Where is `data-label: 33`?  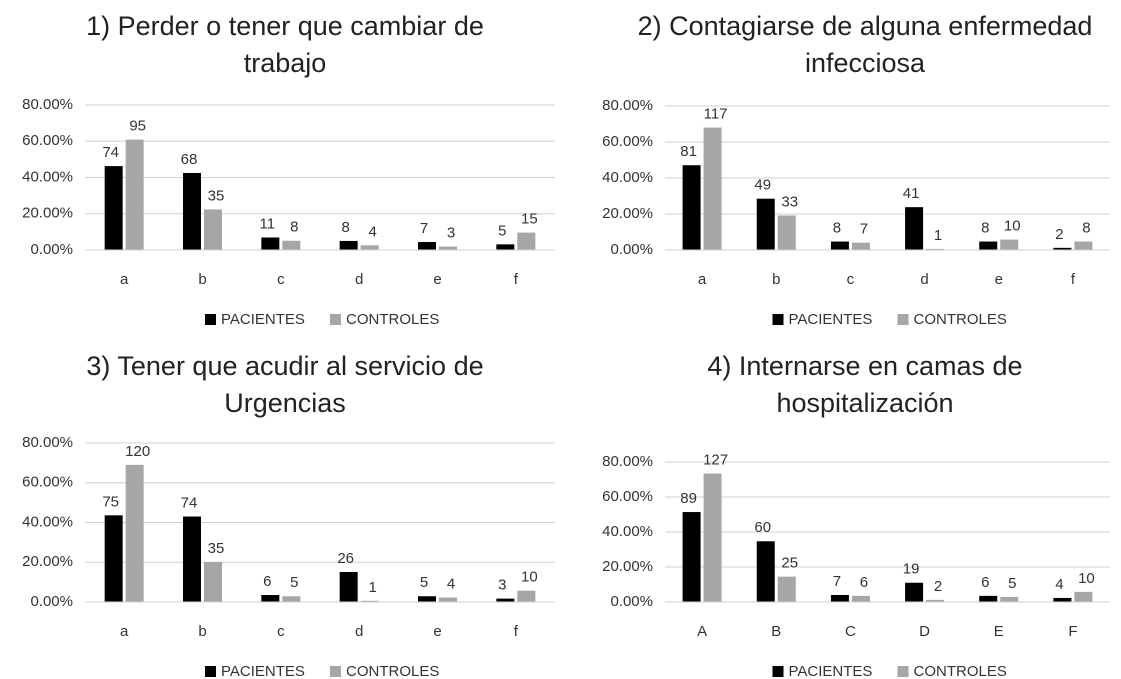
data-label: 33 is located at coordinates (789, 201).